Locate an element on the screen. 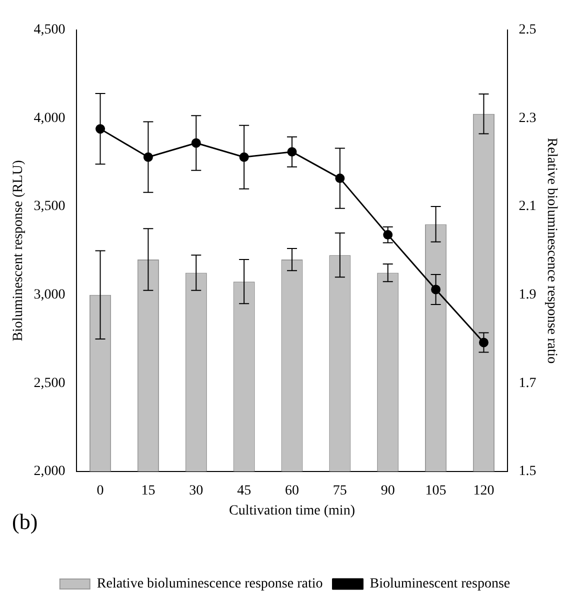 Image resolution: width=574 pixels, height=607 pixels. legend-label: Bioluminescent response is located at coordinates (440, 584).